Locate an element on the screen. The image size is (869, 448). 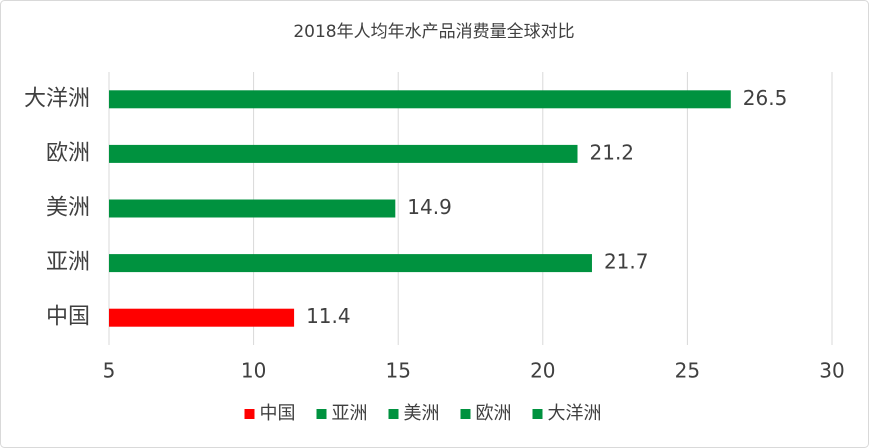
legend-label: 美洲 is located at coordinates (422, 413).